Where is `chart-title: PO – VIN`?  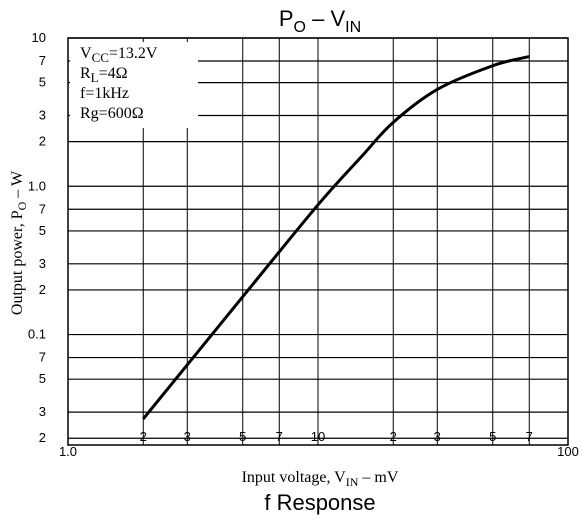
chart-title: PO – VIN is located at coordinates (320, 21).